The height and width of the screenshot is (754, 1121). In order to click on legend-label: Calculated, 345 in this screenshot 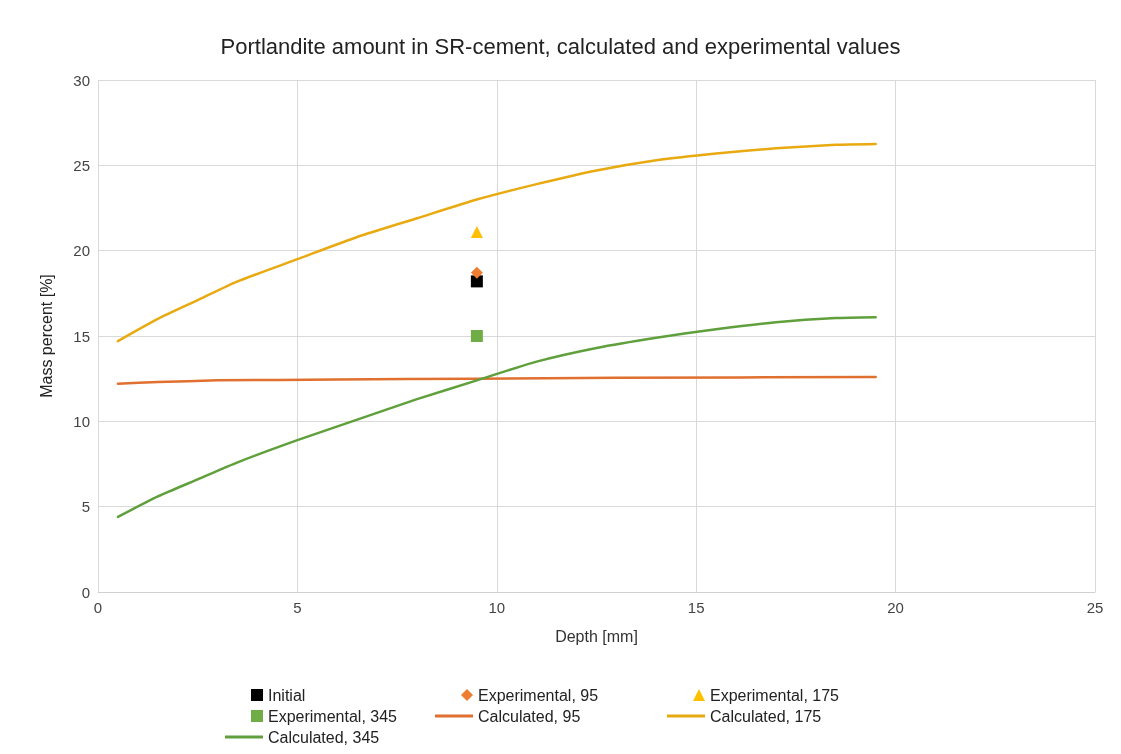, I will do `click(324, 737)`.